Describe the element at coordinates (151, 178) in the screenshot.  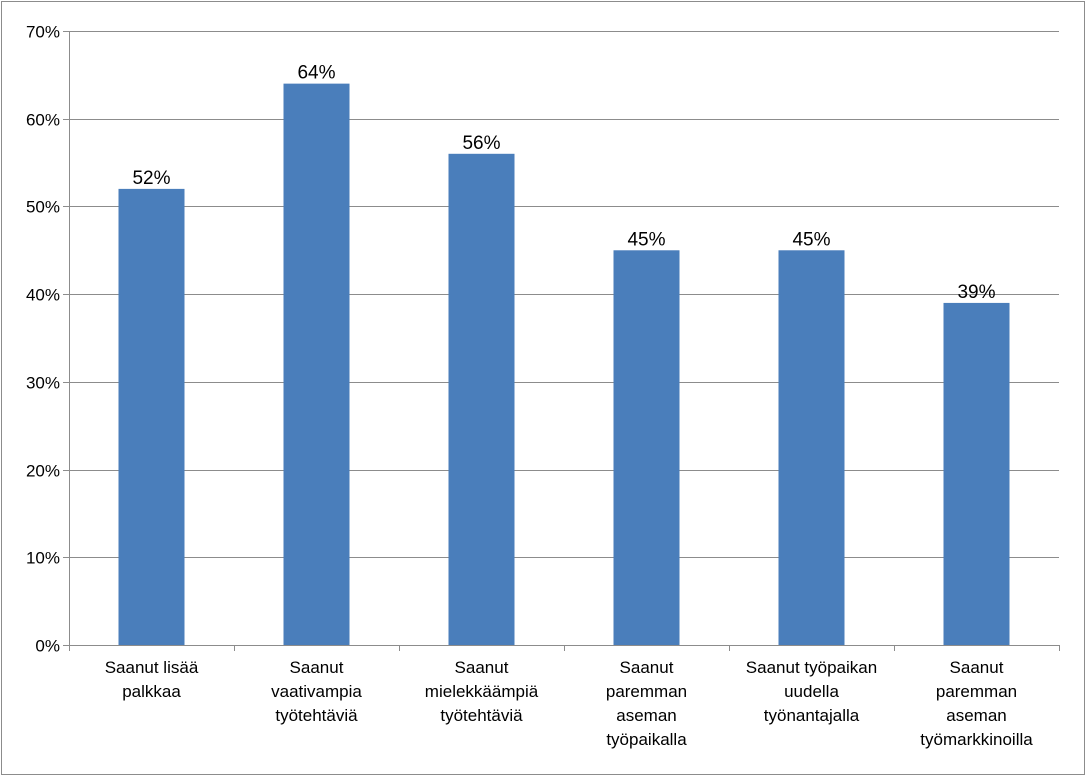
I see `data-label: 52%` at that location.